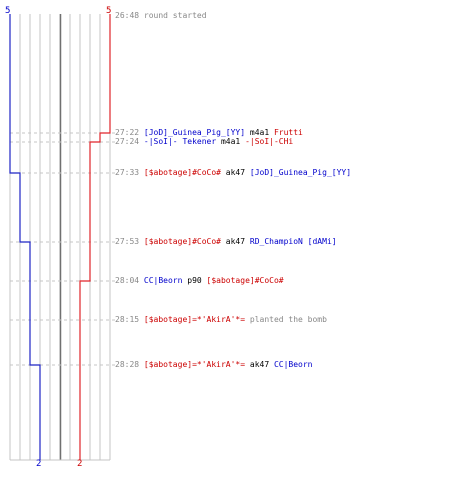  I want to click on event-info: planted the bomb, so click(286, 319).